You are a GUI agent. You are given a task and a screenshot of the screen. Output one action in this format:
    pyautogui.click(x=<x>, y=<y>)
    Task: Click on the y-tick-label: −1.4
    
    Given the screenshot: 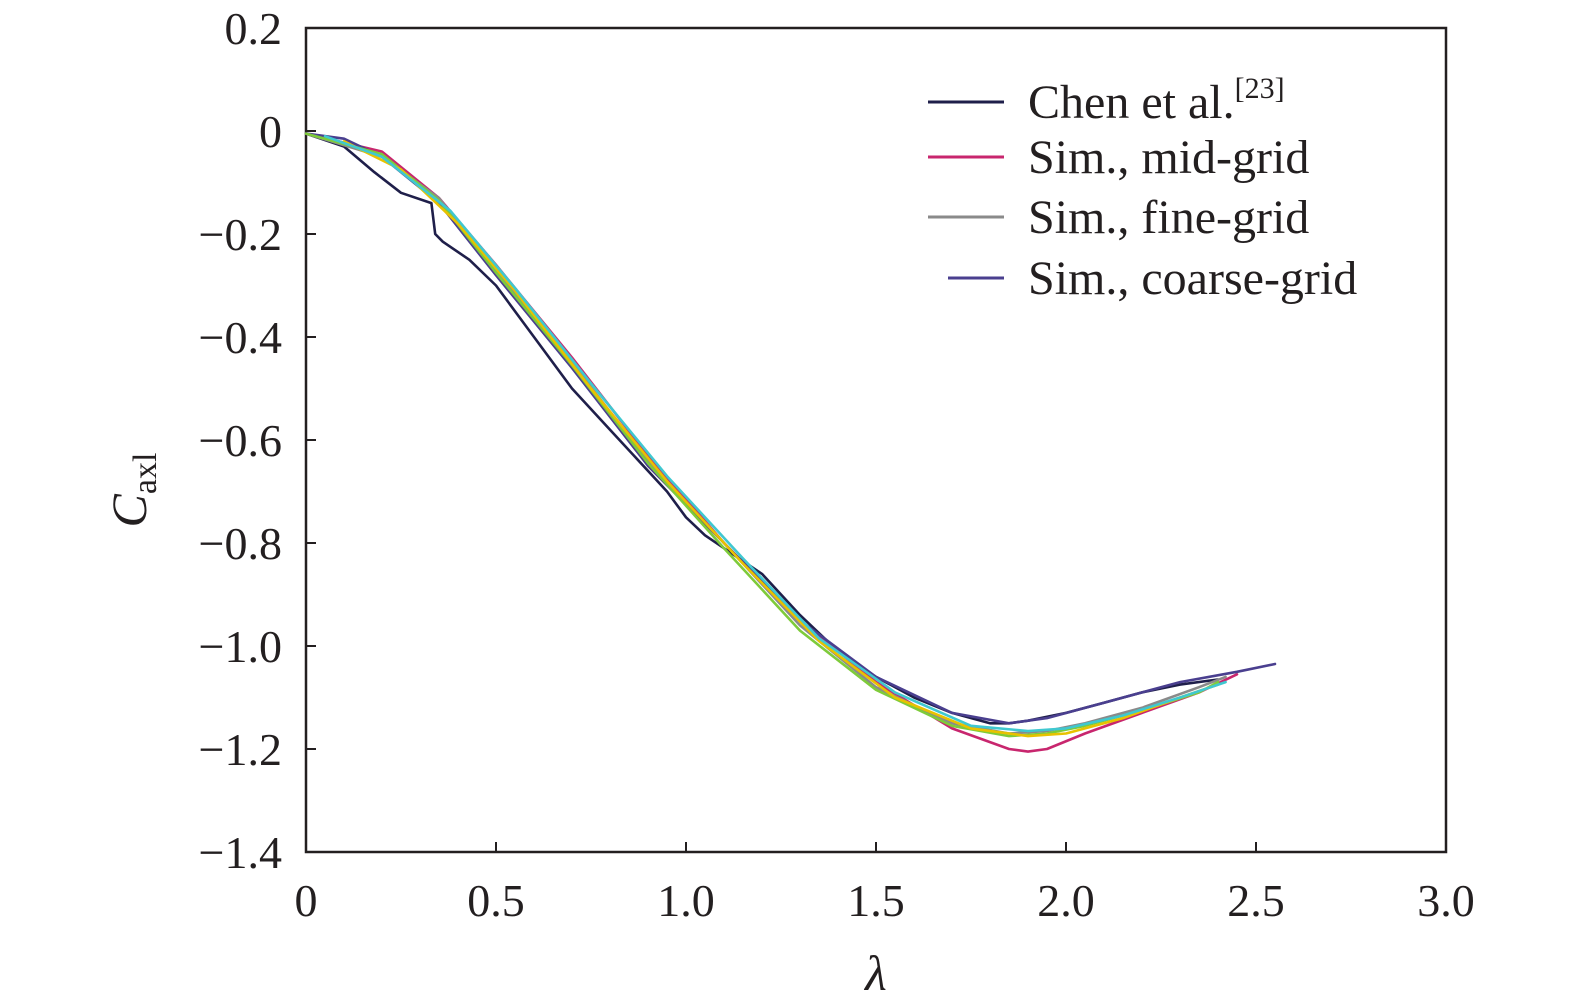 What is the action you would take?
    pyautogui.click(x=240, y=852)
    